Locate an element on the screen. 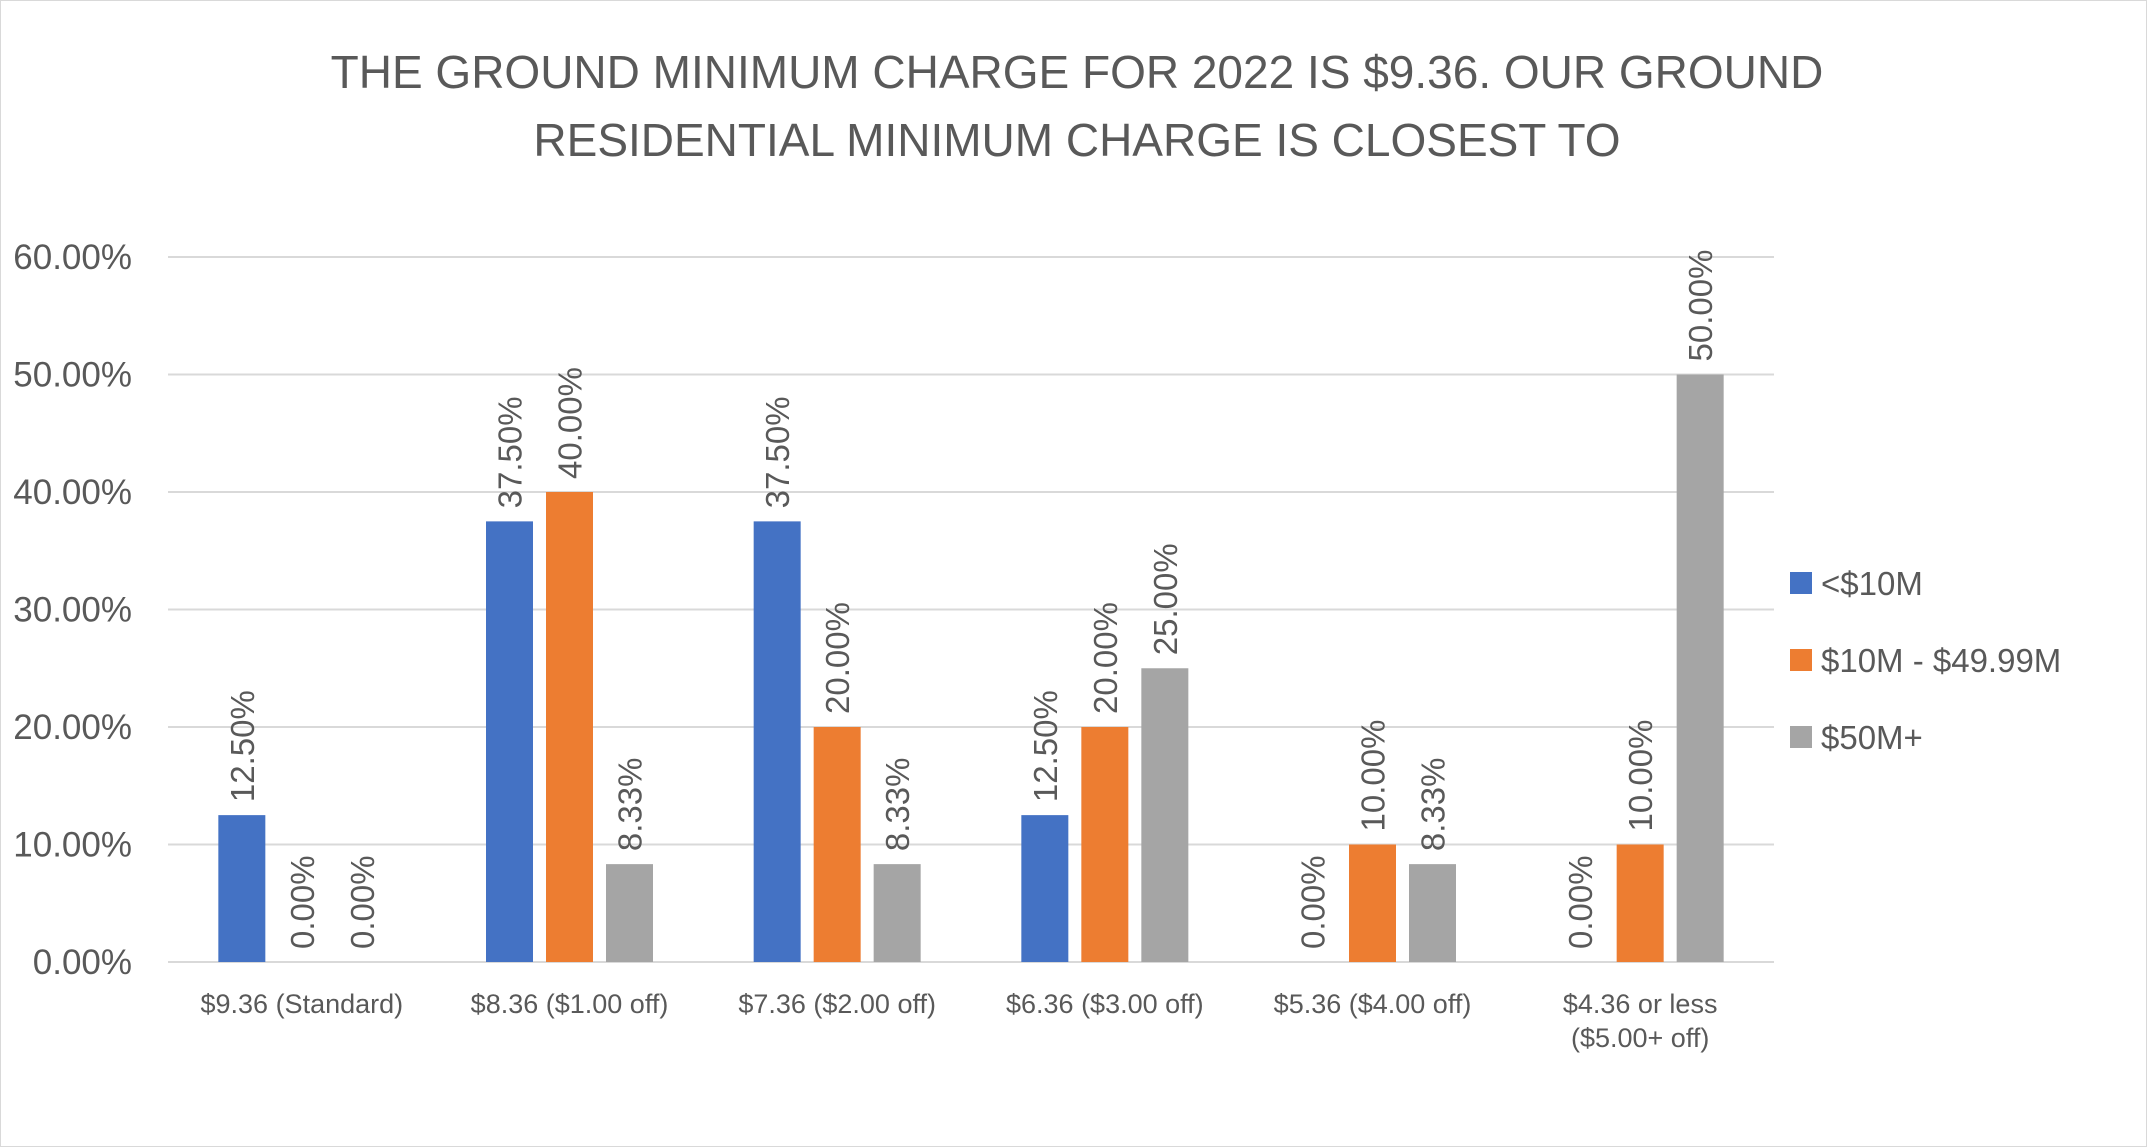  y-tick-label: 30.00% is located at coordinates (72, 610).